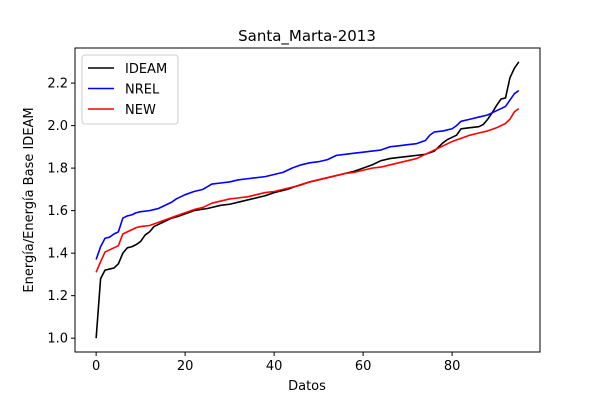 The image size is (600, 400). What do you see at coordinates (57, 254) in the screenshot?
I see `y-tick-label: 1.4` at bounding box center [57, 254].